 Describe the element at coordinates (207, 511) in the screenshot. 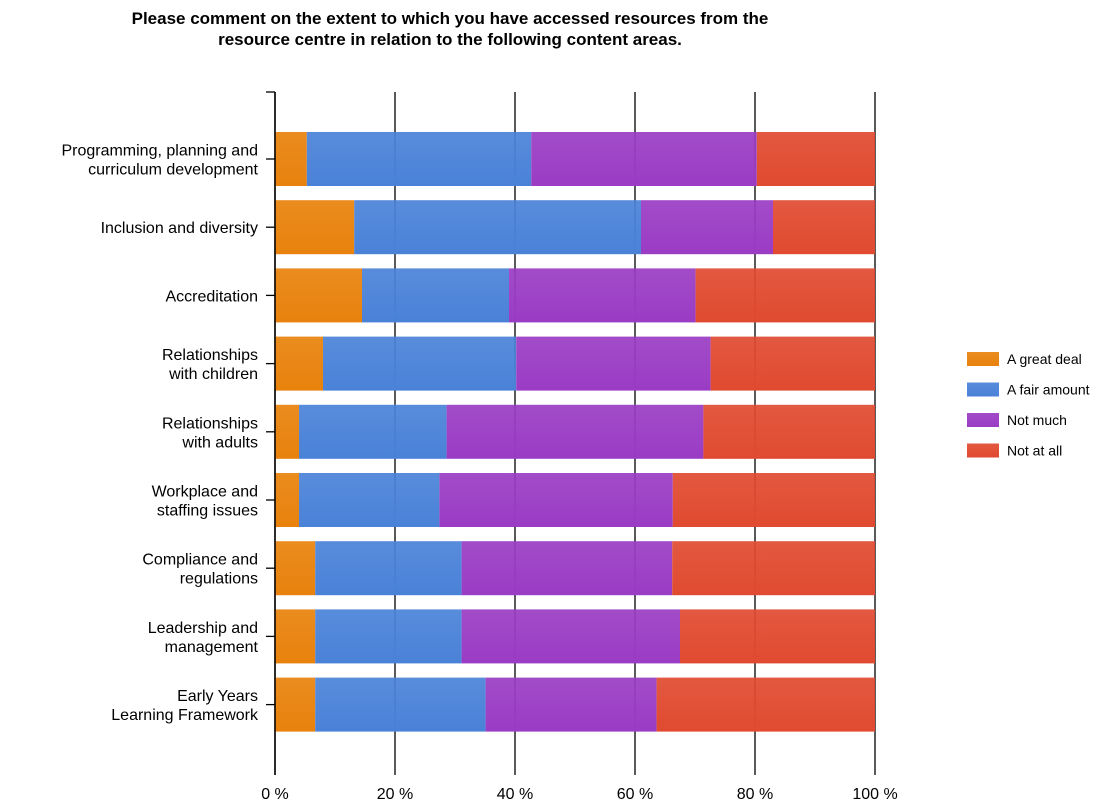

I see `category-label: staffing issues` at that location.